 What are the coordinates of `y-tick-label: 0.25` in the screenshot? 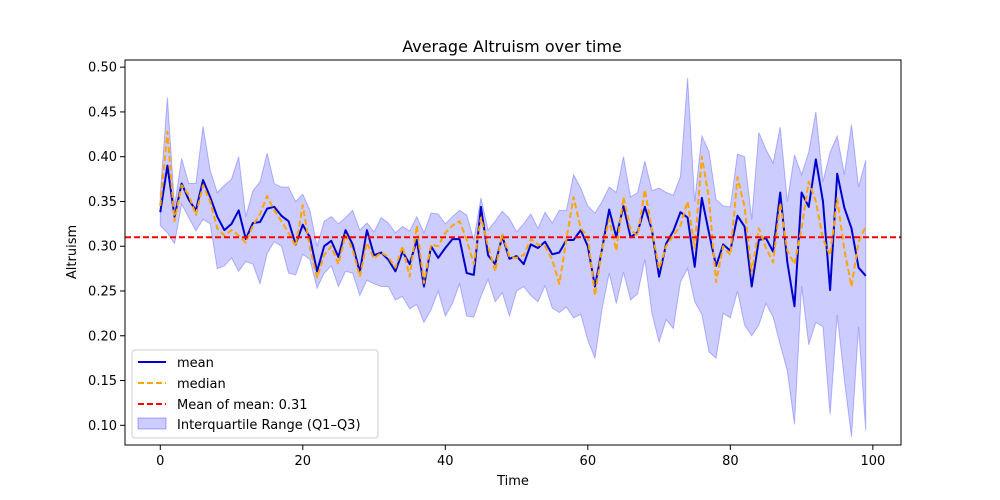 It's located at (102, 292).